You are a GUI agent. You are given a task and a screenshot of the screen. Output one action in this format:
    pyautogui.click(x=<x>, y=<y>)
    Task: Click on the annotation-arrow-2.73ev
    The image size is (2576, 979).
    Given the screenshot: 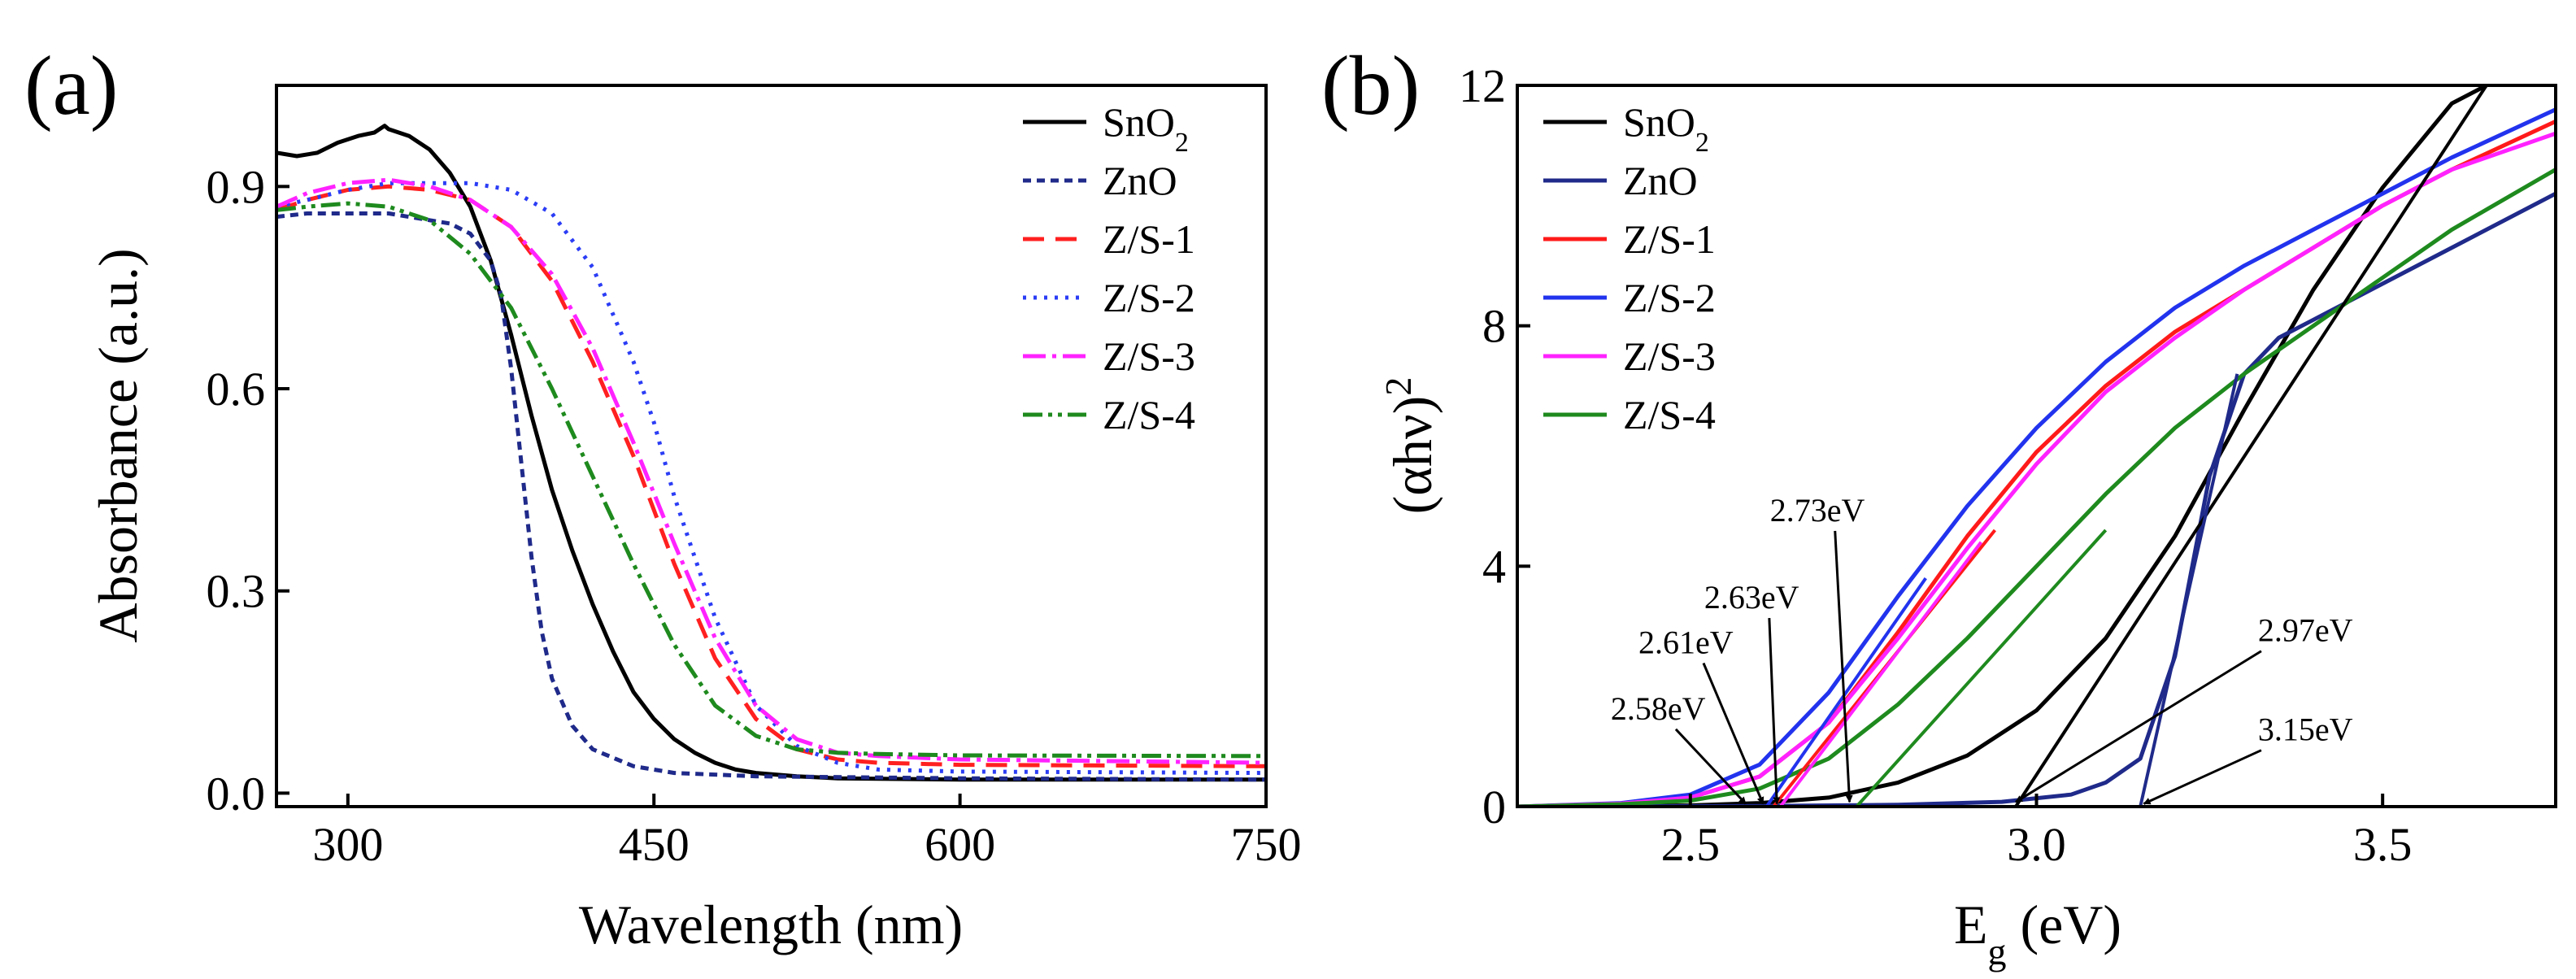 What is the action you would take?
    pyautogui.click(x=1844, y=666)
    